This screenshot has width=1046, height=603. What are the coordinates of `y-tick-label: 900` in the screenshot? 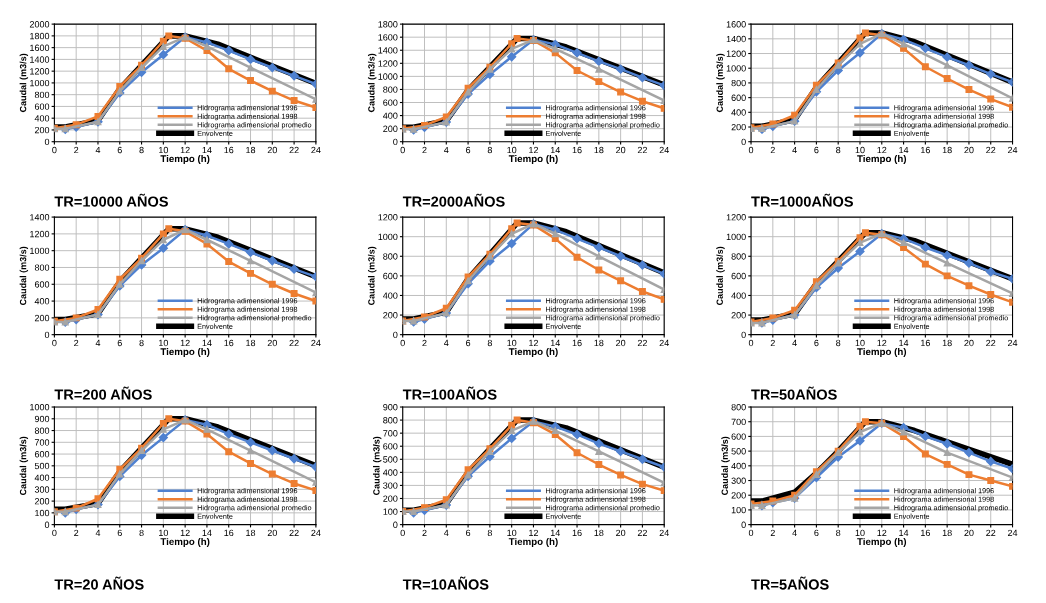 It's located at (42, 419).